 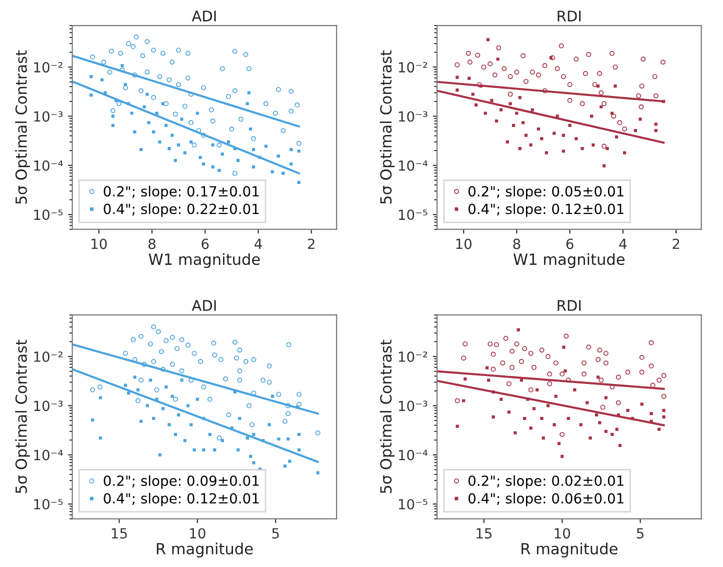 I want to click on legend-label: 0.2"; slope: 0.09±0.01, so click(x=181, y=482).